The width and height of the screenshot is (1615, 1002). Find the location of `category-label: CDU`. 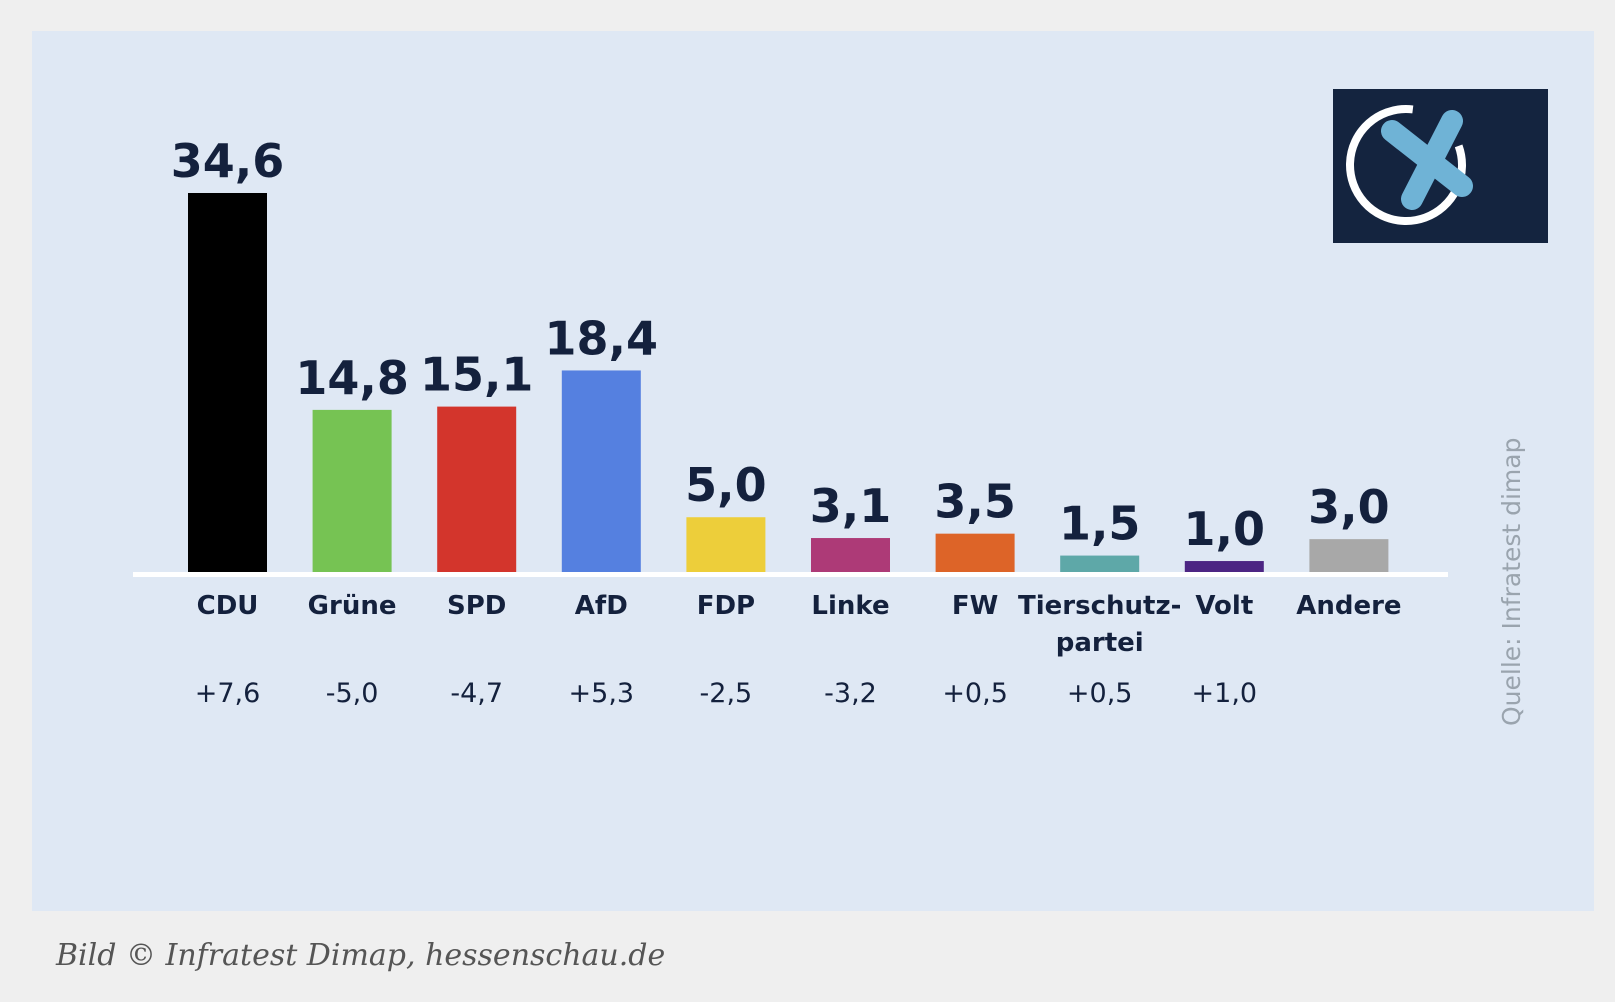

category-label: CDU is located at coordinates (228, 606).